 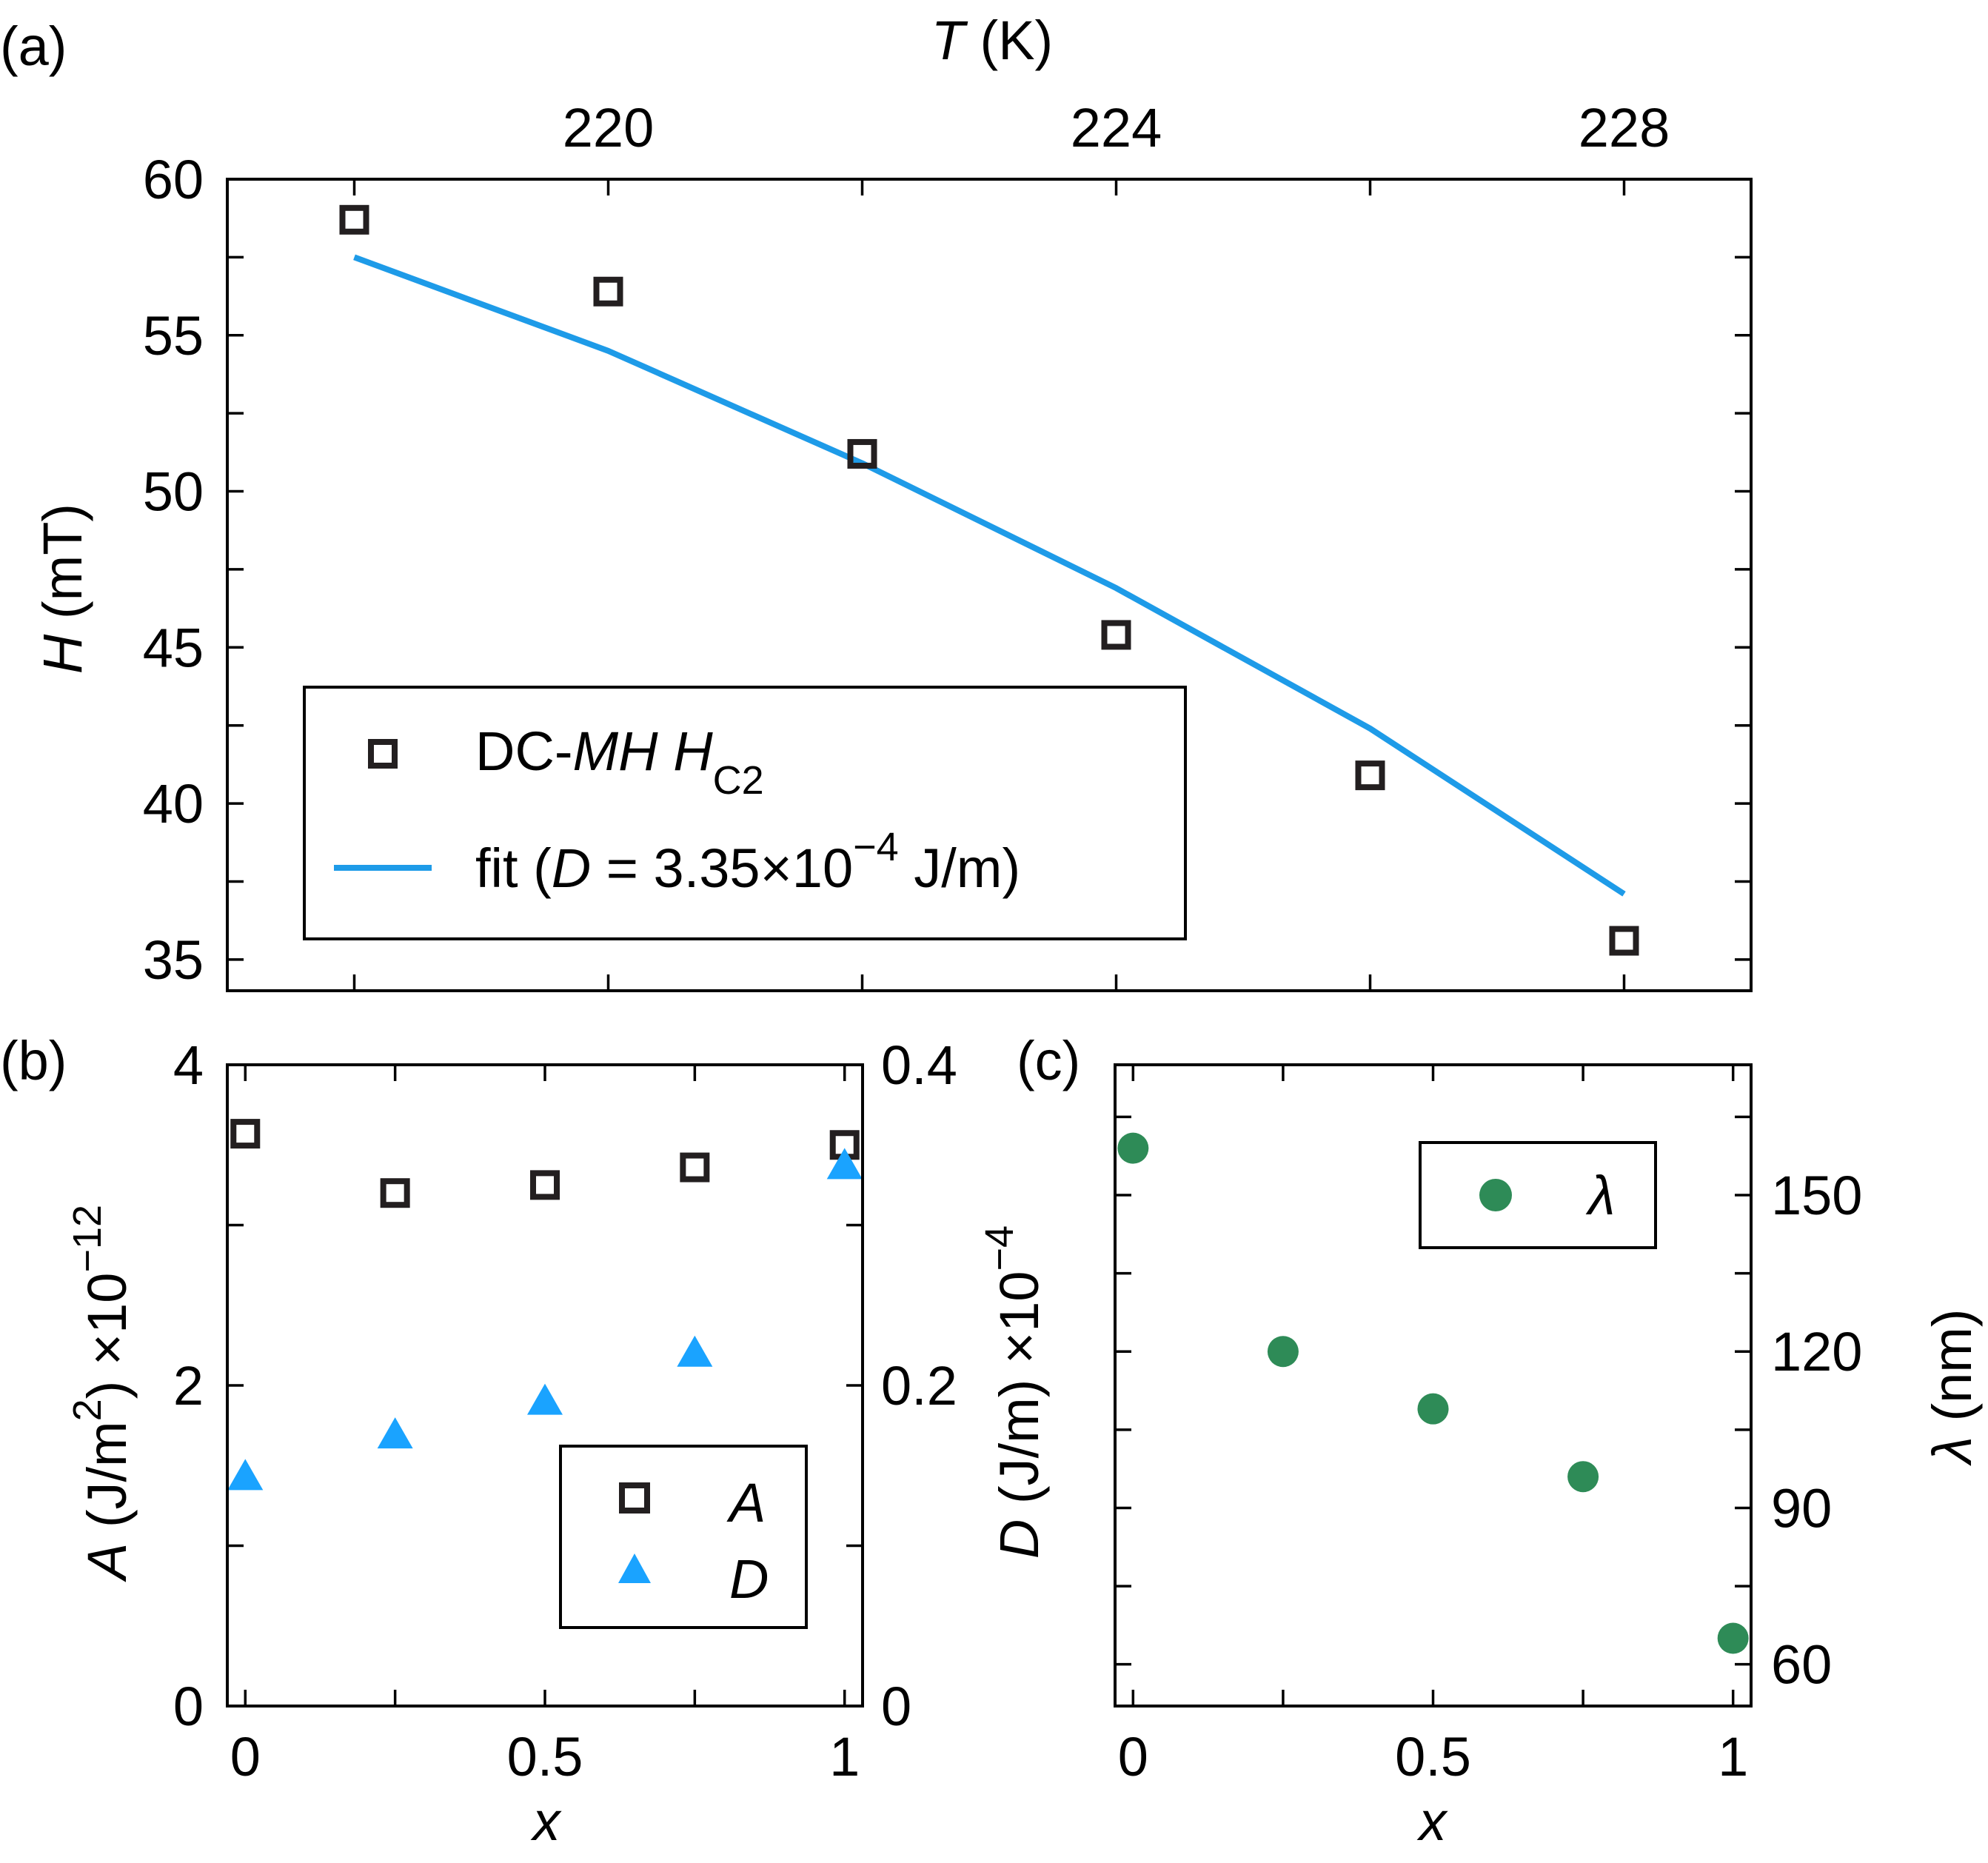 I want to click on panel-b-y-right-tick-label: 0.2, so click(x=919, y=1386).